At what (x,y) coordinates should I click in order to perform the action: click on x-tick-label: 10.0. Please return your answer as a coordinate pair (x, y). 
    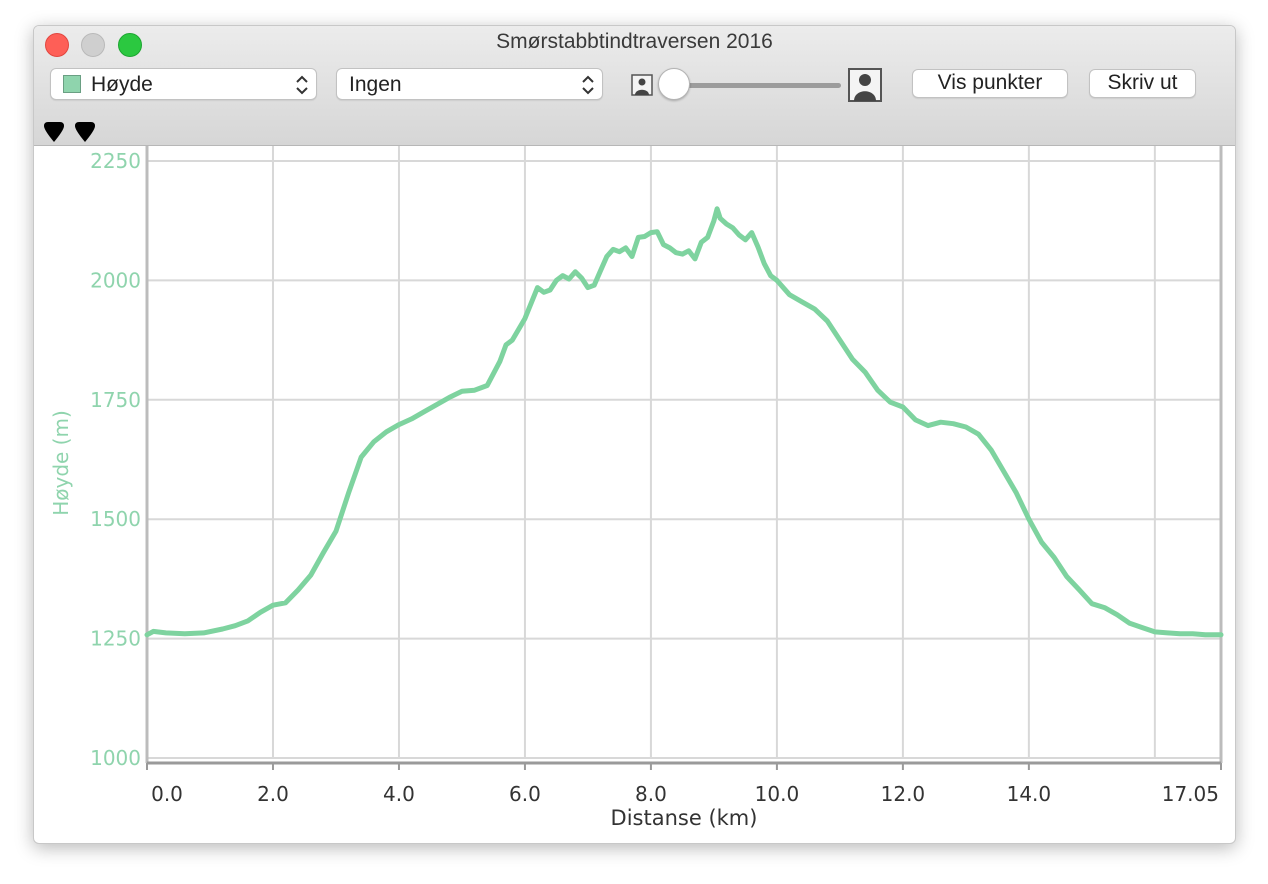
    Looking at the image, I should click on (777, 794).